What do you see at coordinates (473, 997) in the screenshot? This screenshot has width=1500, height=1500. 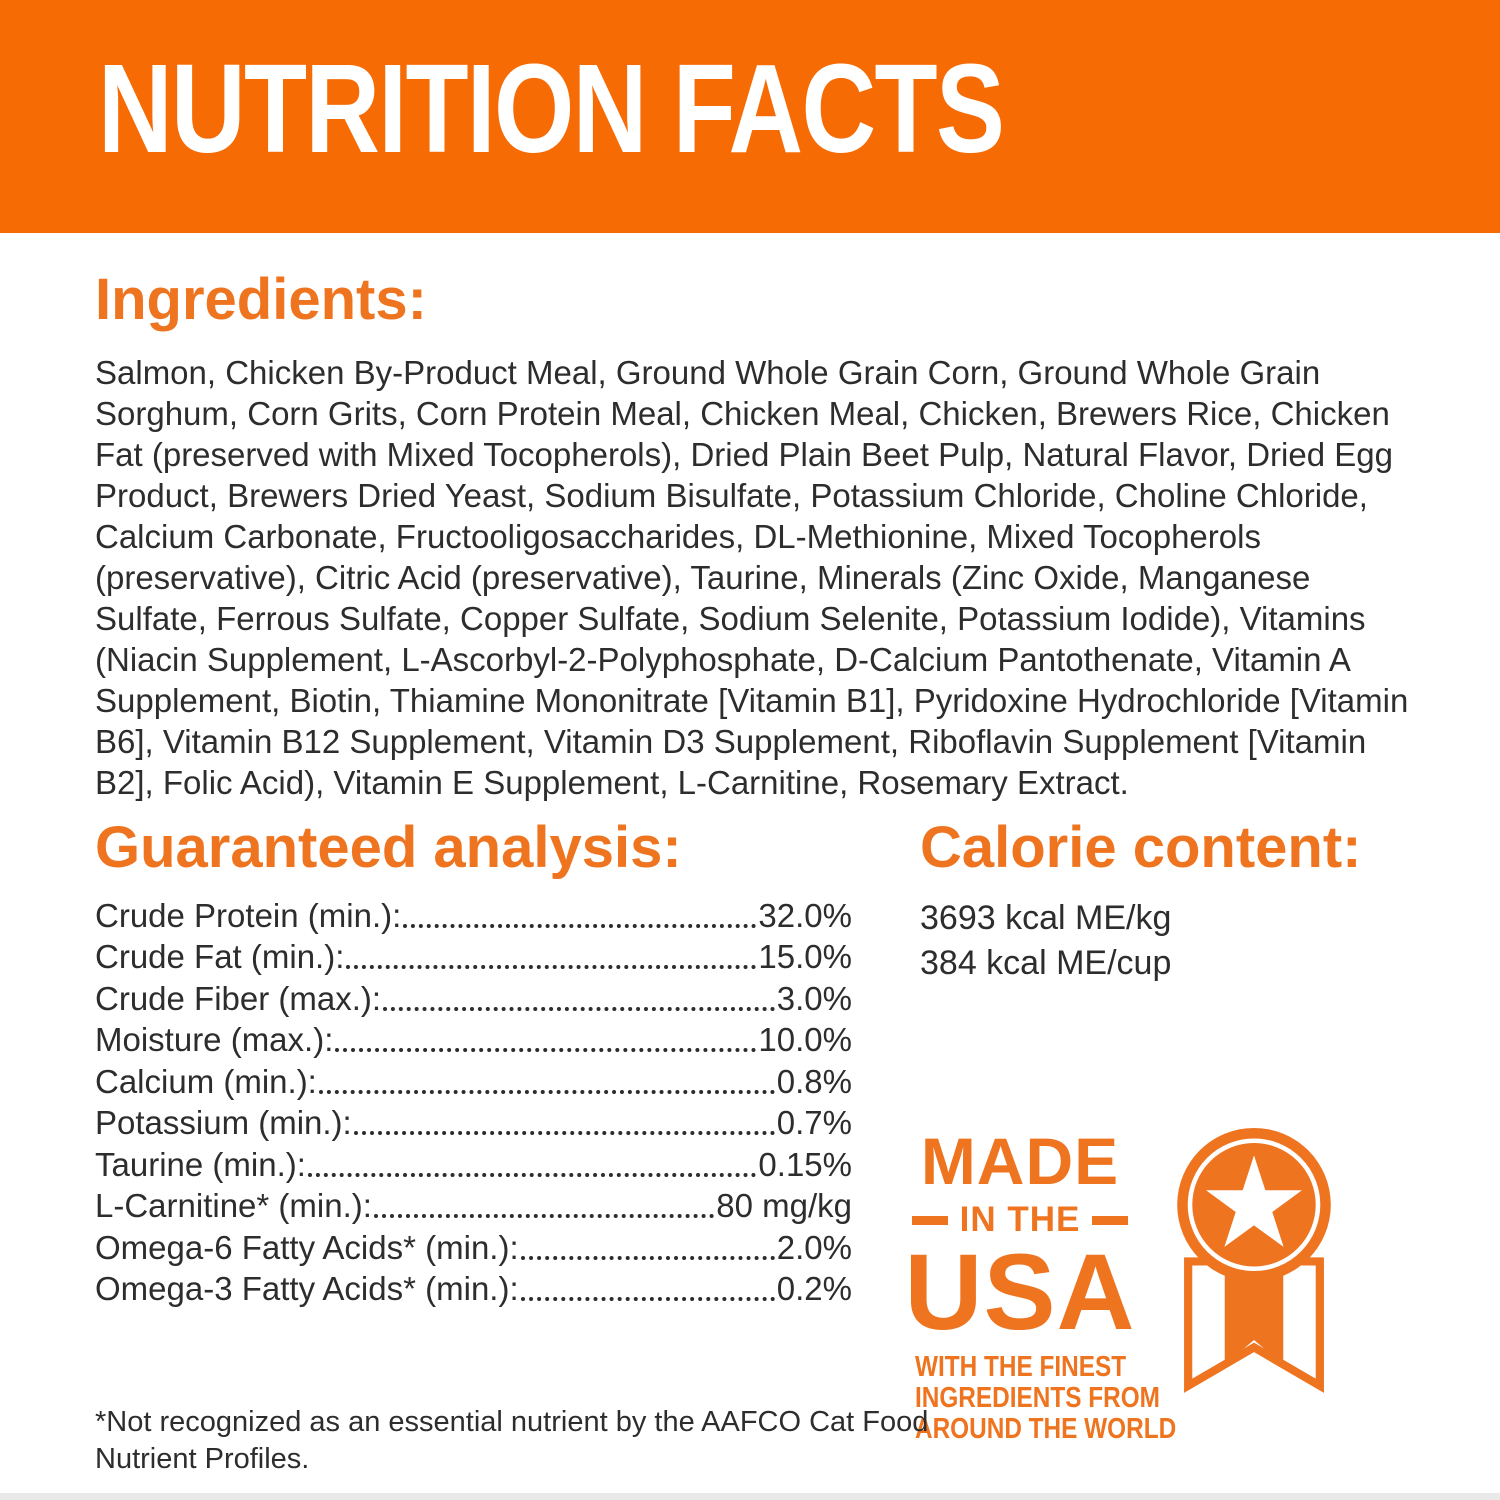 I see `analysis-row: Crude Fiber (max.): 3.0%` at bounding box center [473, 997].